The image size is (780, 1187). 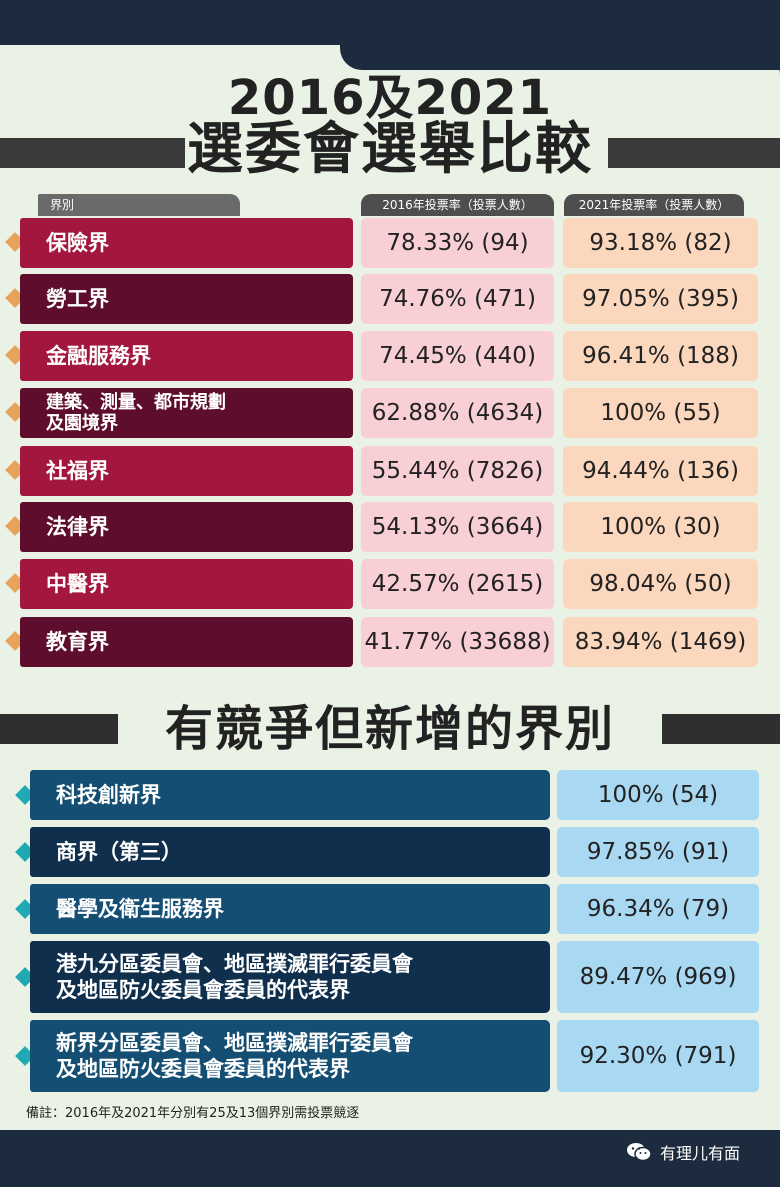 I want to click on turnout-2021: 93.18% (82), so click(x=660, y=243).